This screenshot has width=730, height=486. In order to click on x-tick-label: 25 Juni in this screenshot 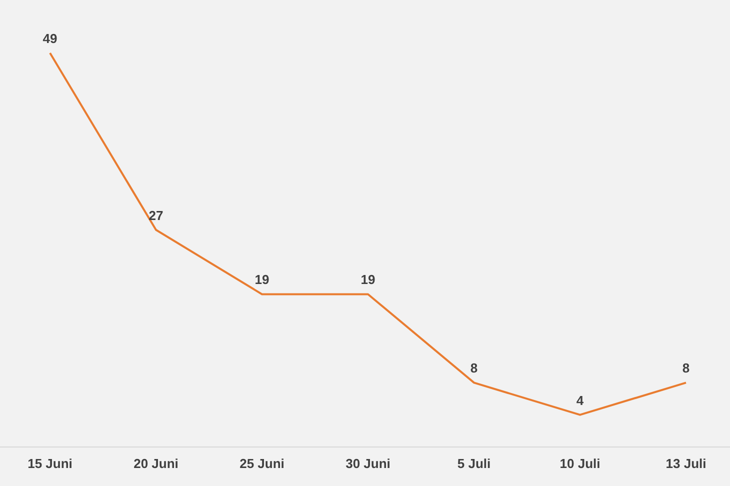, I will do `click(262, 463)`.